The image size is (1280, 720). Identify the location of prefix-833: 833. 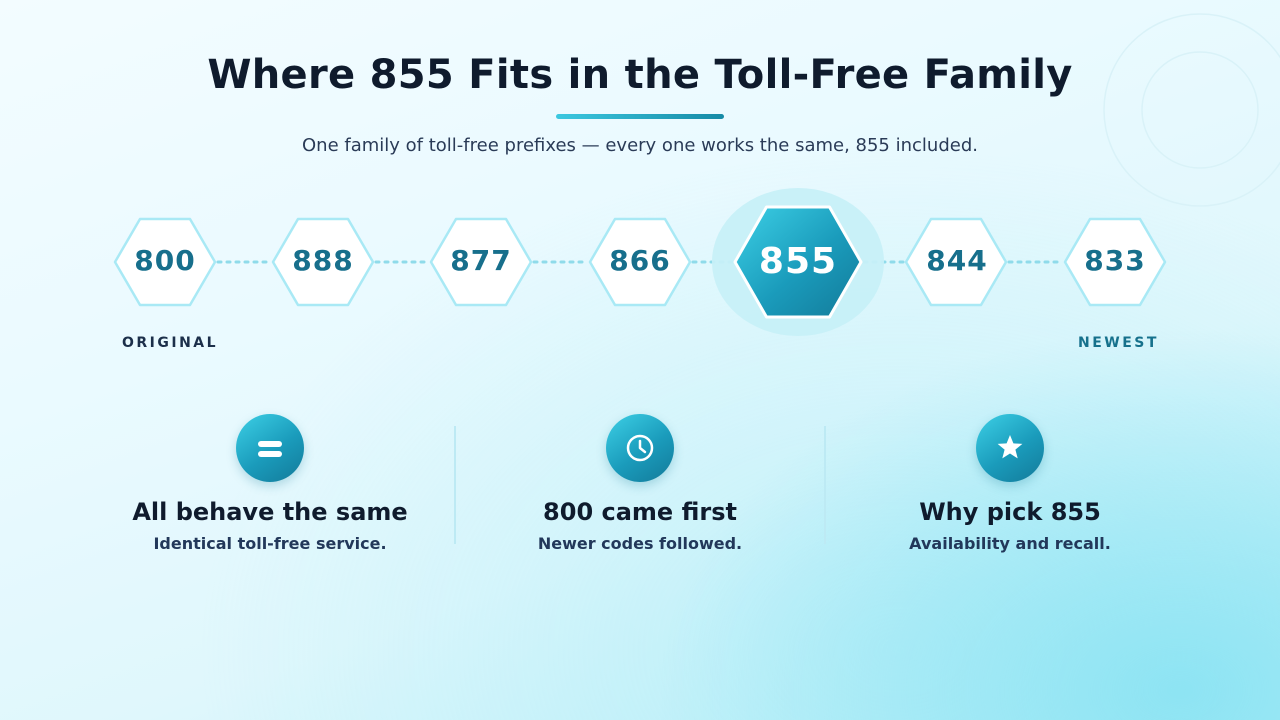
(1115, 260).